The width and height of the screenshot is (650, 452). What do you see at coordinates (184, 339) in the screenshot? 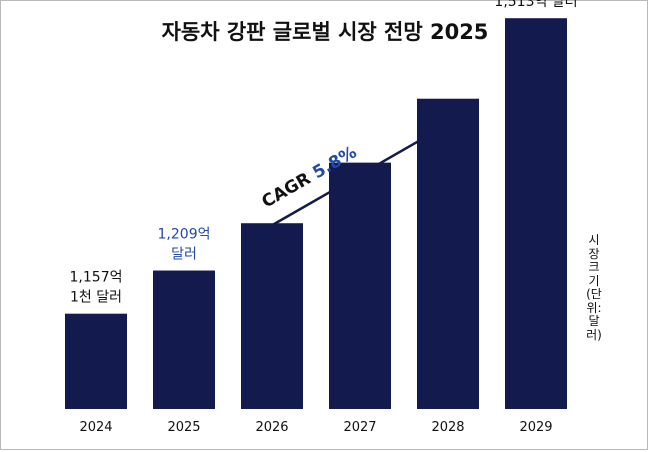
I see `bar-2025` at bounding box center [184, 339].